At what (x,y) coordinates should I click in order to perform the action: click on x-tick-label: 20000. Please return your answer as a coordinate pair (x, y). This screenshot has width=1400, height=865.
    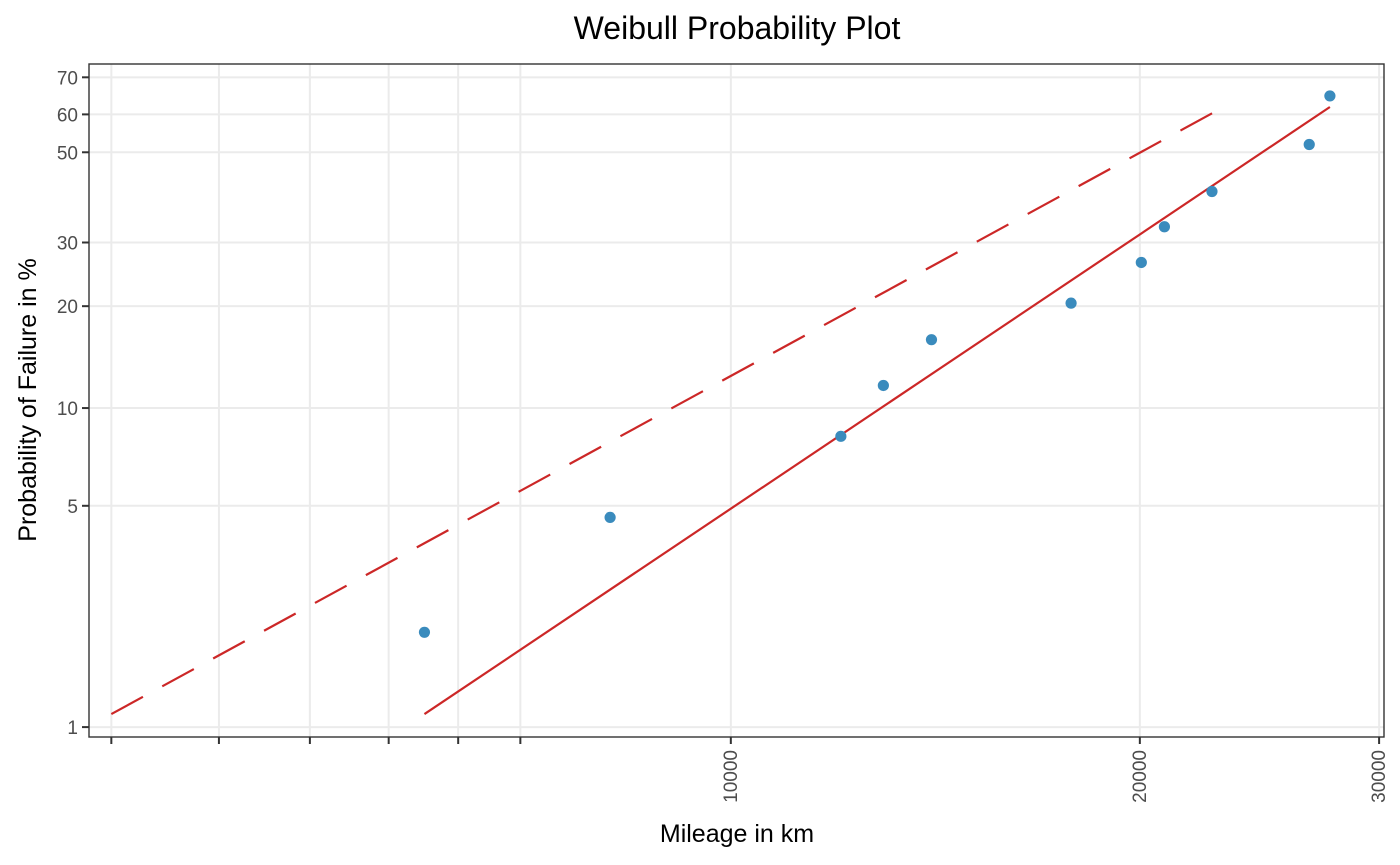
    Looking at the image, I should click on (1140, 776).